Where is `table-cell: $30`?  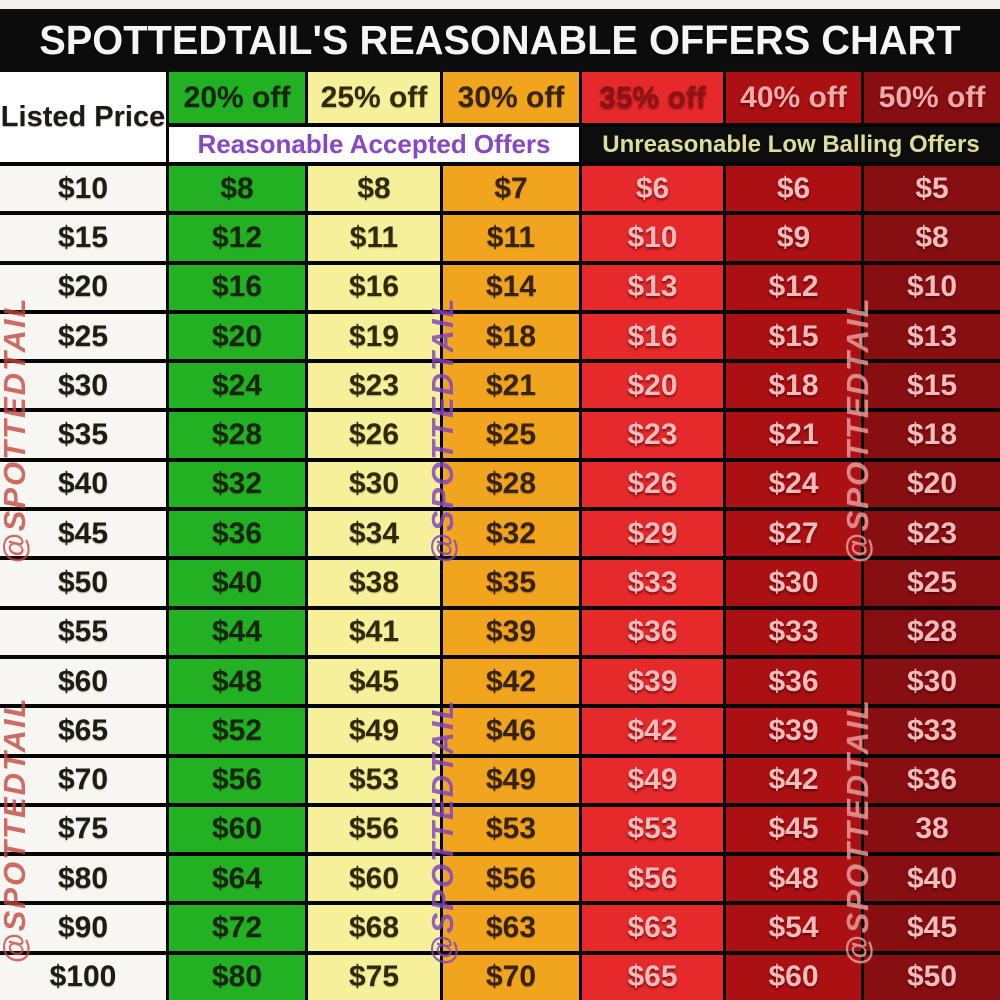
table-cell: $30 is located at coordinates (374, 484).